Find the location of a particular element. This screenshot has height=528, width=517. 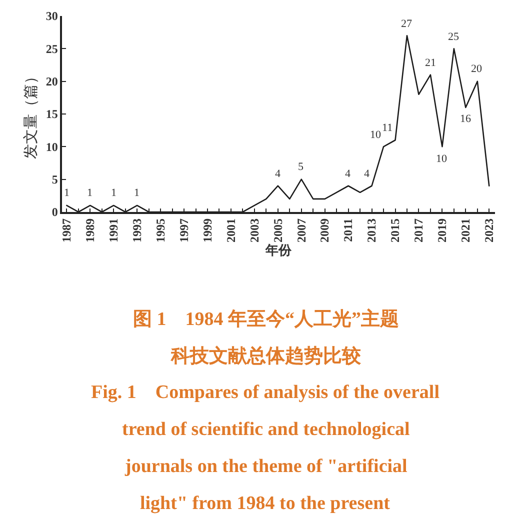

x-tick-label: 1991 is located at coordinates (113, 230).